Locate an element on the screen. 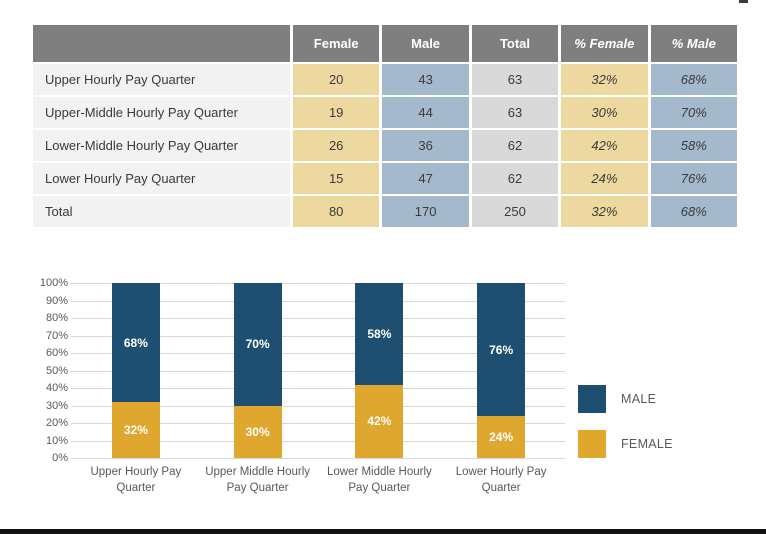 The height and width of the screenshot is (534, 766). y-axis-tick-label: 90% is located at coordinates (56, 300).